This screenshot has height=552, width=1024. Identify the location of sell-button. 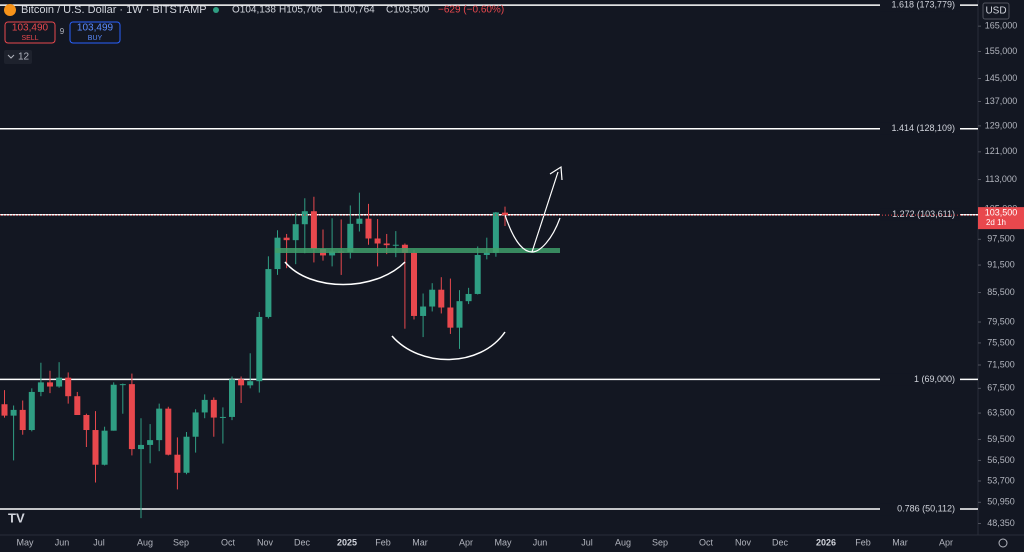
(30, 32).